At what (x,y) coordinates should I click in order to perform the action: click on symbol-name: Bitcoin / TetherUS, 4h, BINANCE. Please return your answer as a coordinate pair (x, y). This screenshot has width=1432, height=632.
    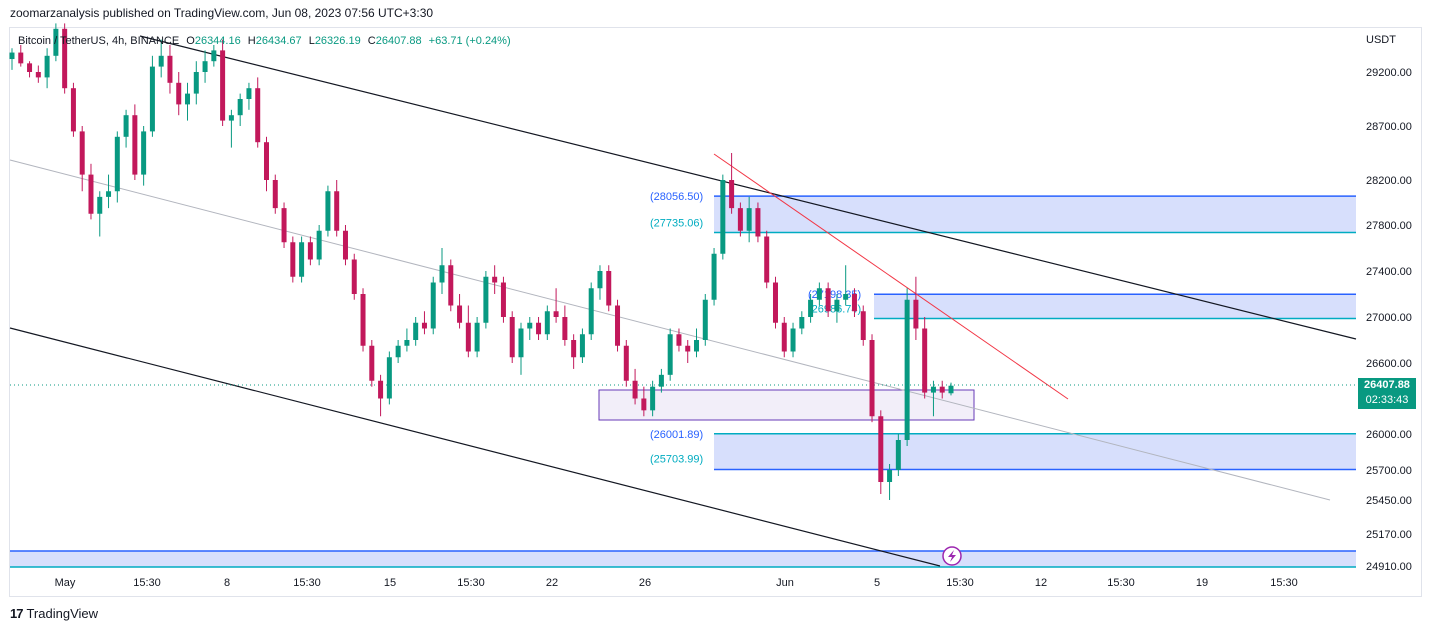
    Looking at the image, I should click on (99, 41).